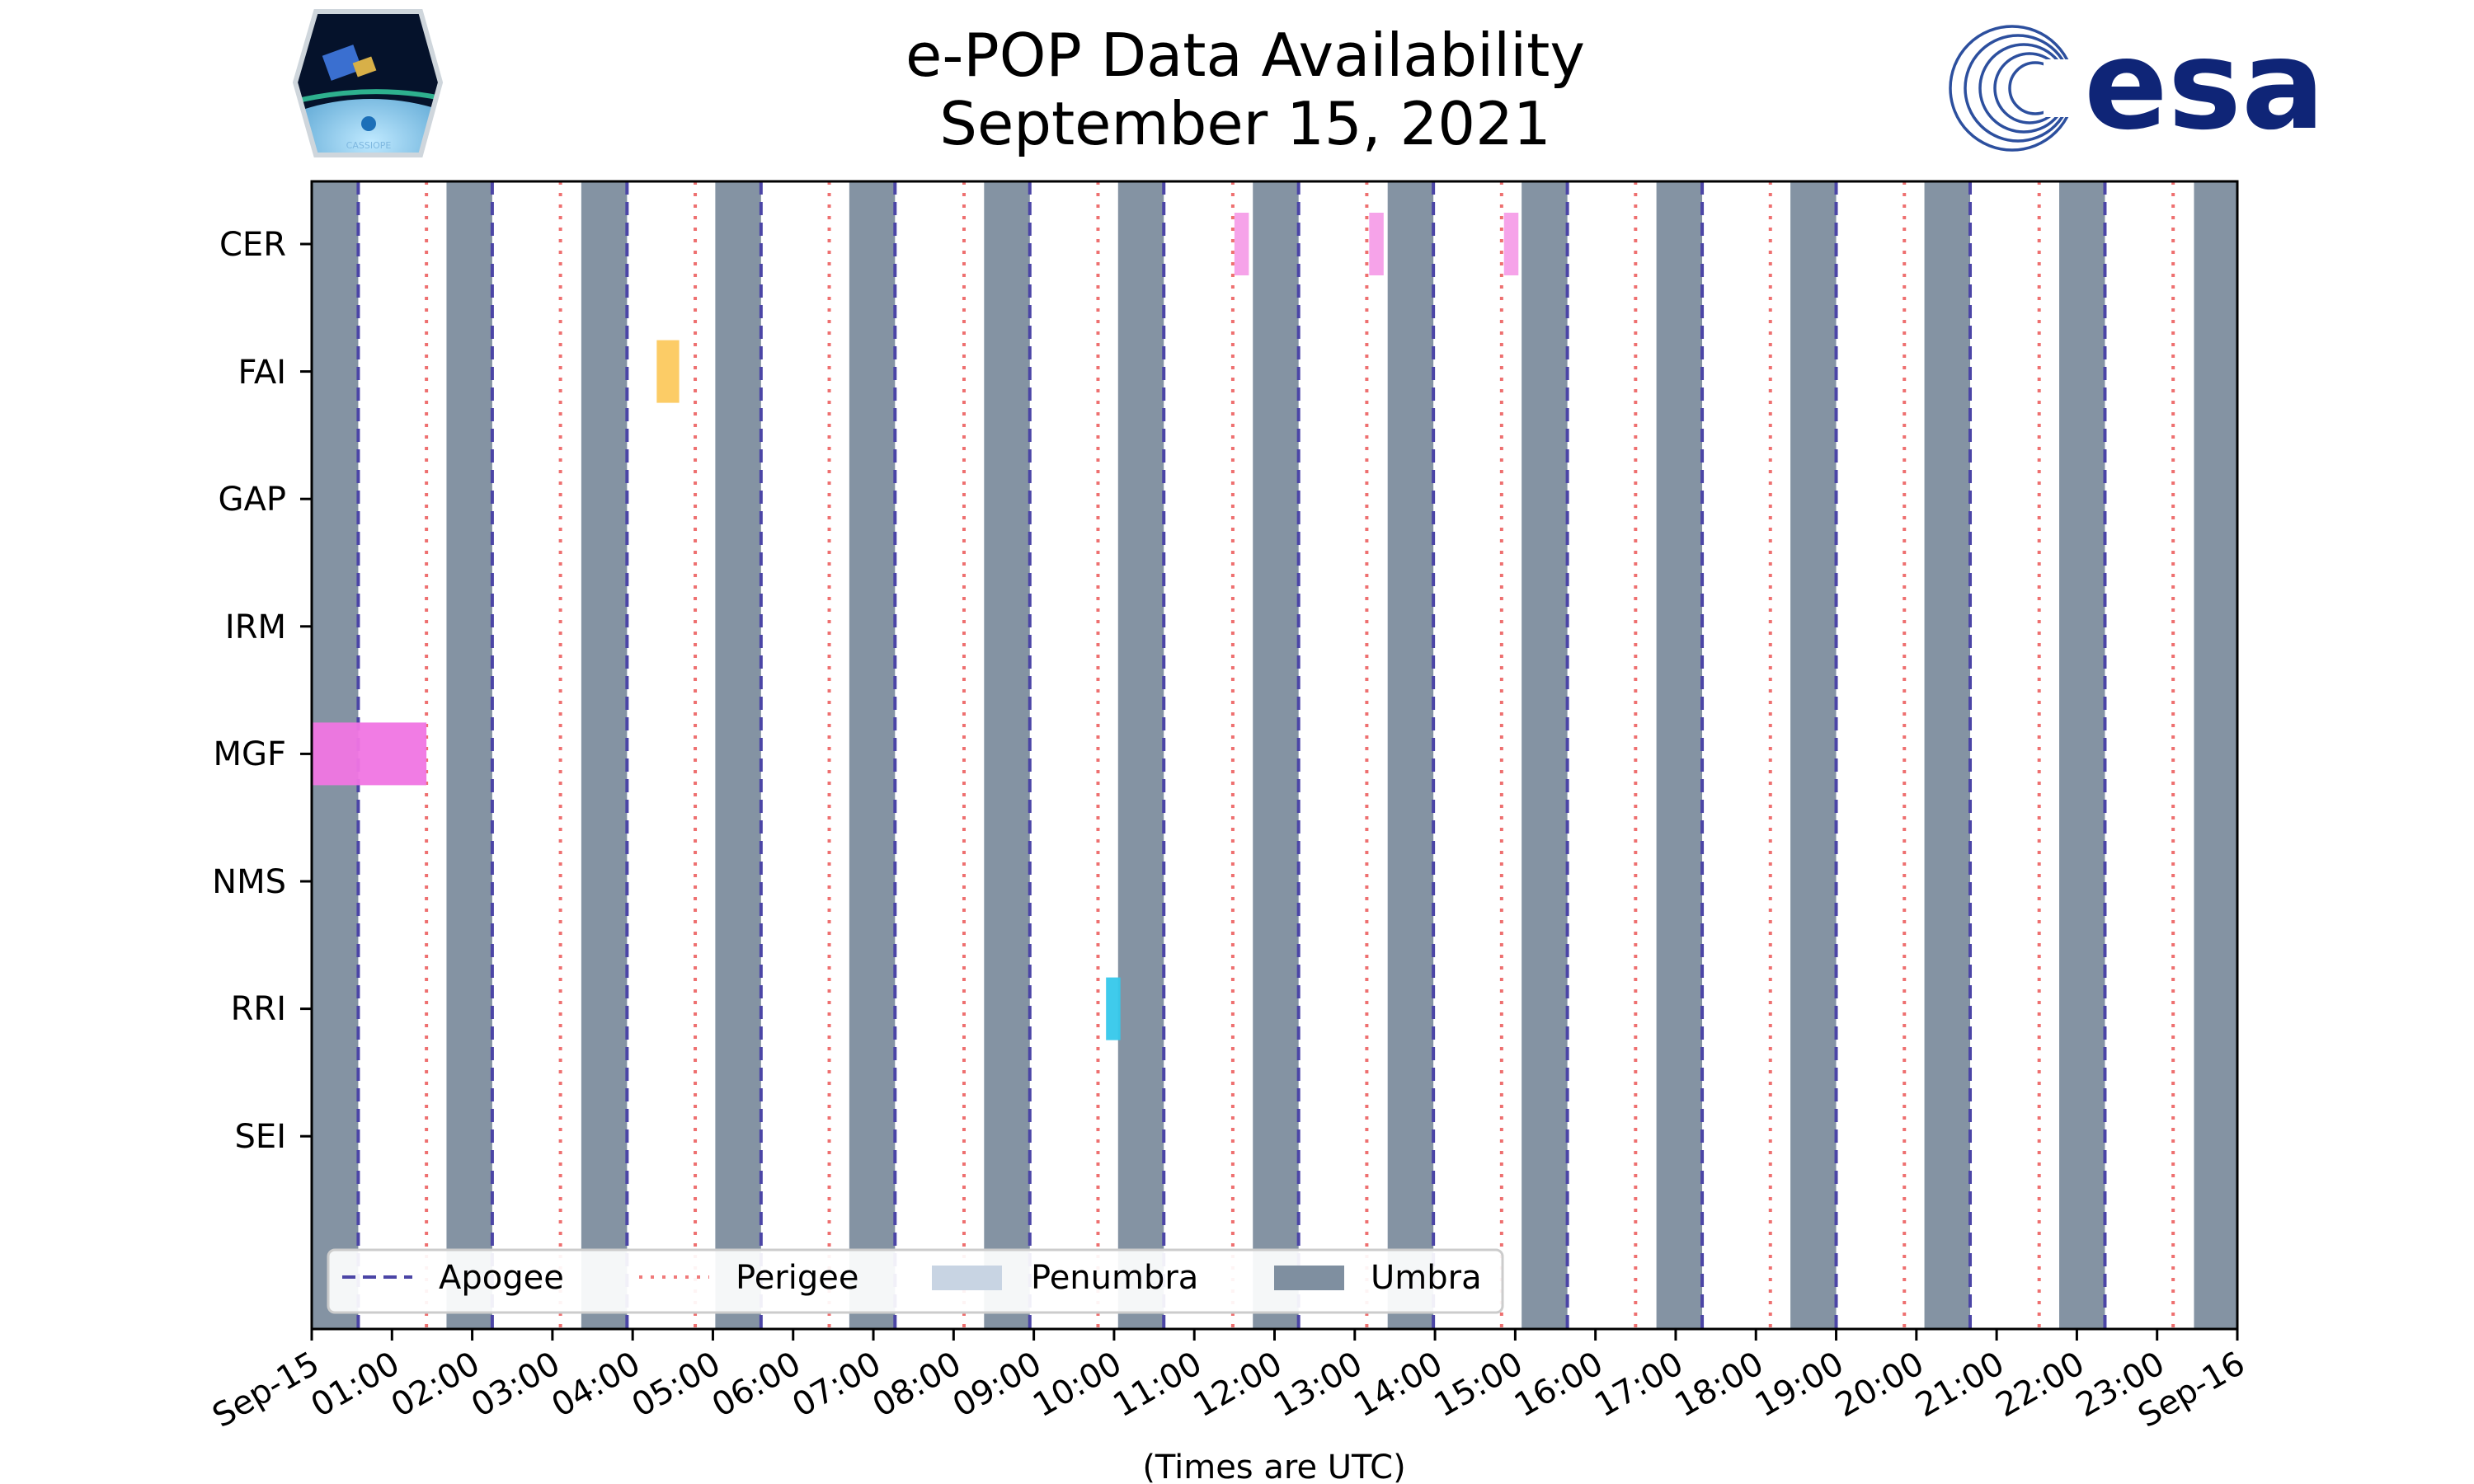  What do you see at coordinates (369, 145) in the screenshot?
I see `cassiope-logo-caption: CASSIOPE` at bounding box center [369, 145].